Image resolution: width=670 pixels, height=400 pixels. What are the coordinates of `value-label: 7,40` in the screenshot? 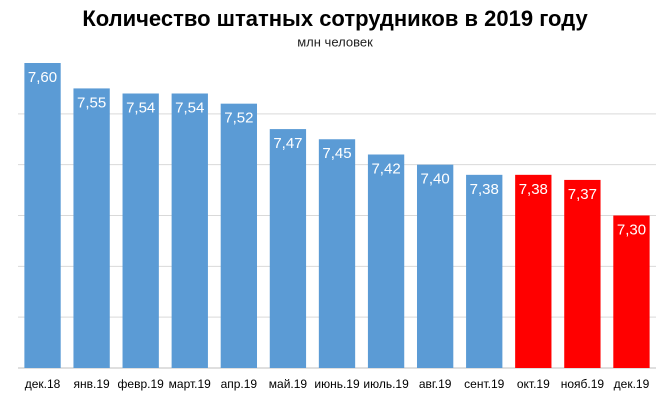 It's located at (435, 179).